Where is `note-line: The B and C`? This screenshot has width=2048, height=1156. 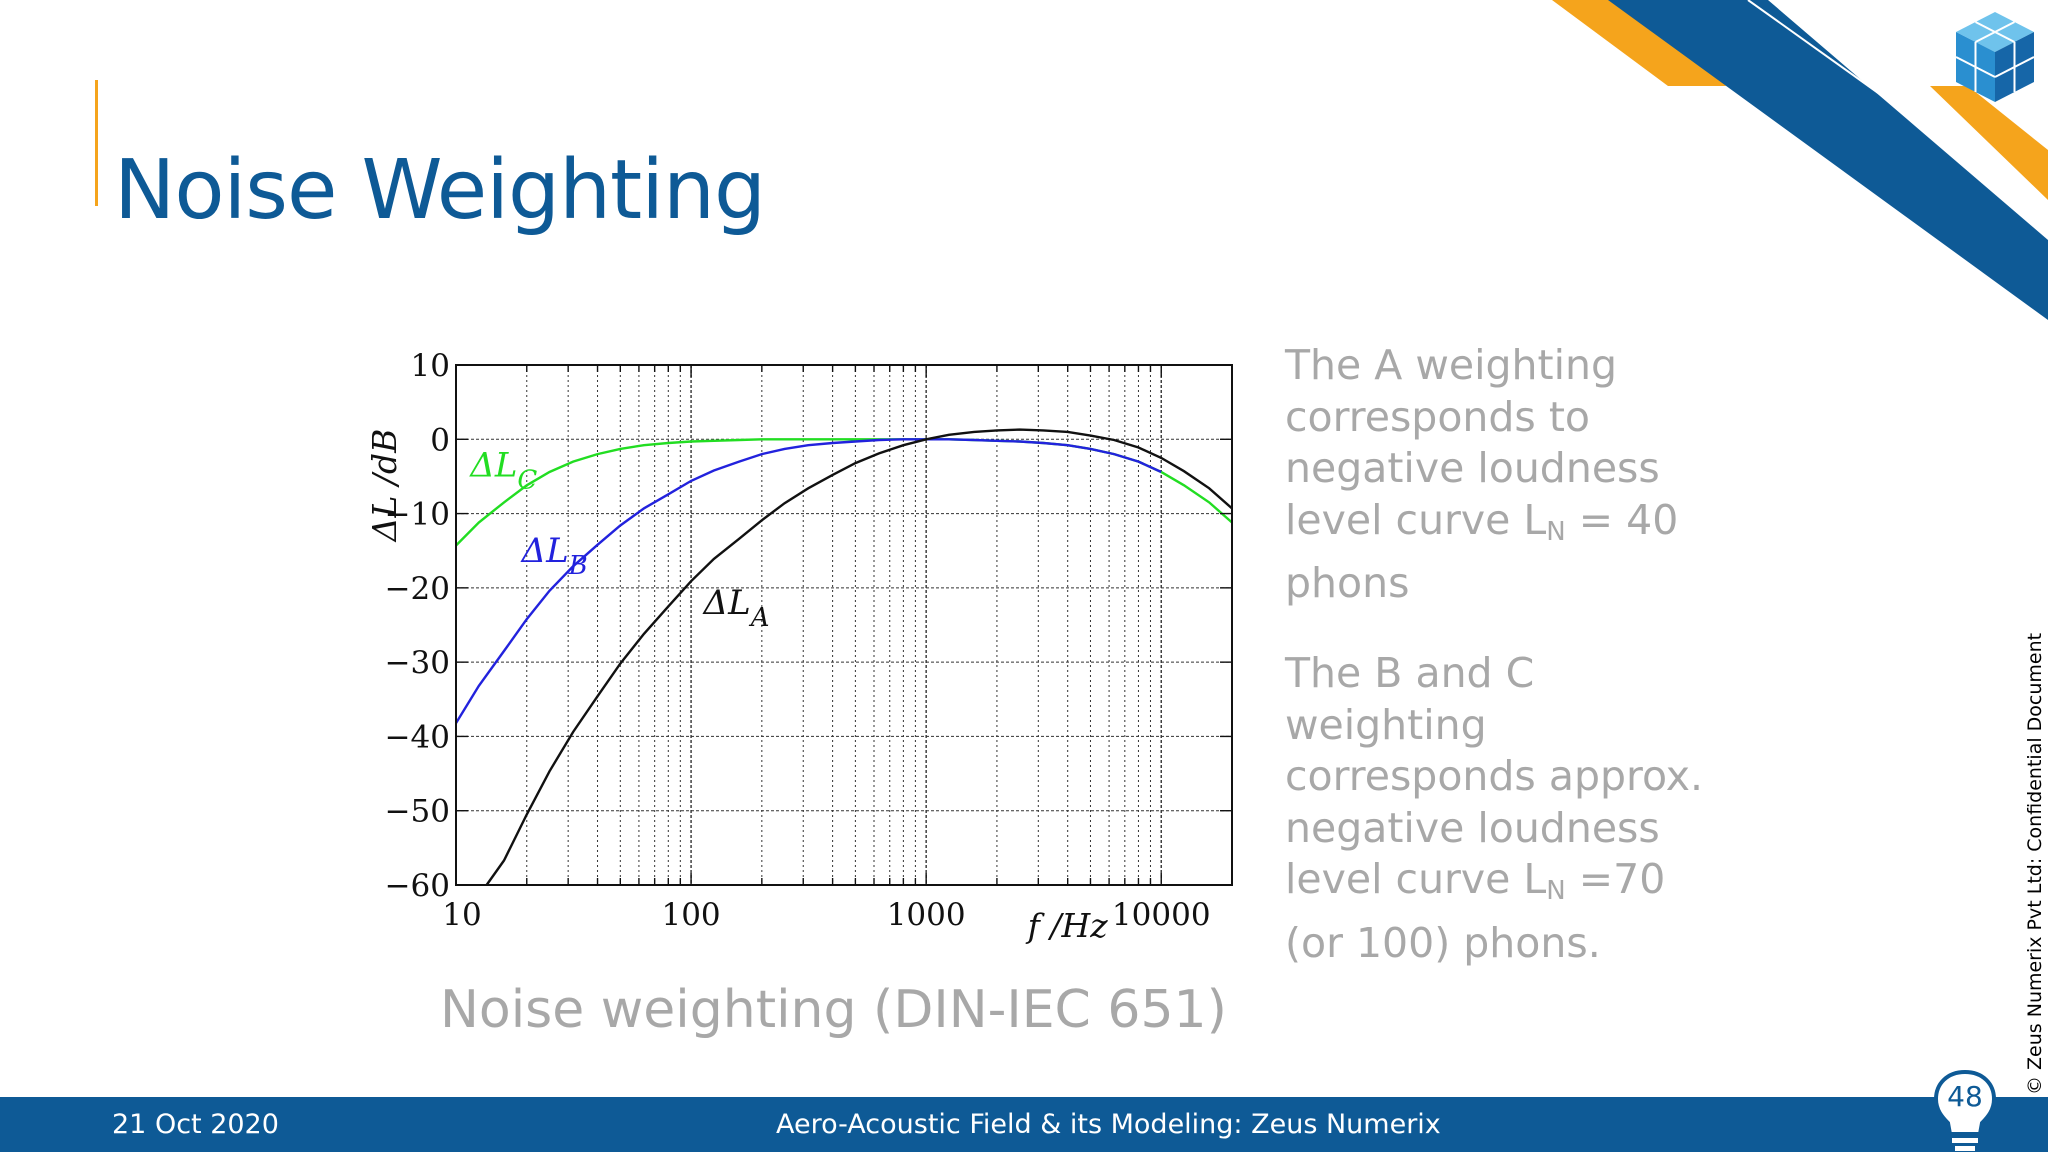 note-line: The B and C is located at coordinates (1410, 673).